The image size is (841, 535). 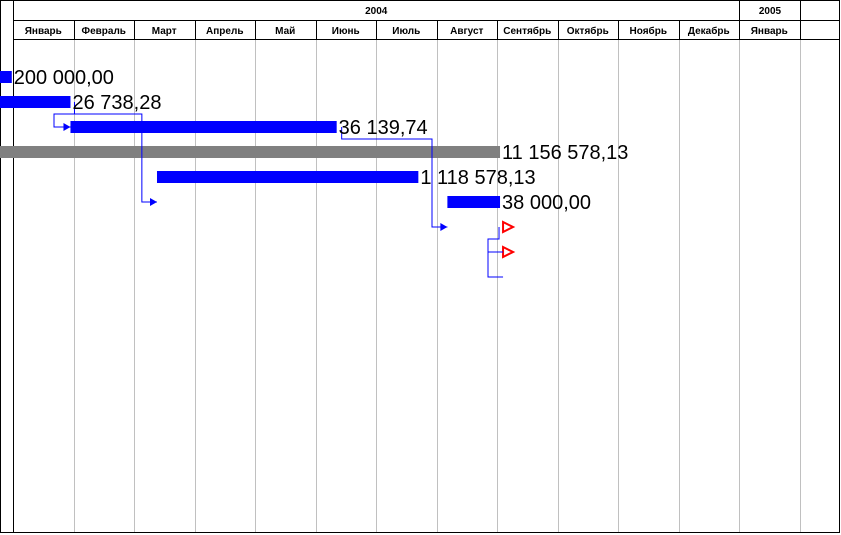 What do you see at coordinates (588, 31) in the screenshot?
I see `month-label: Октябрь` at bounding box center [588, 31].